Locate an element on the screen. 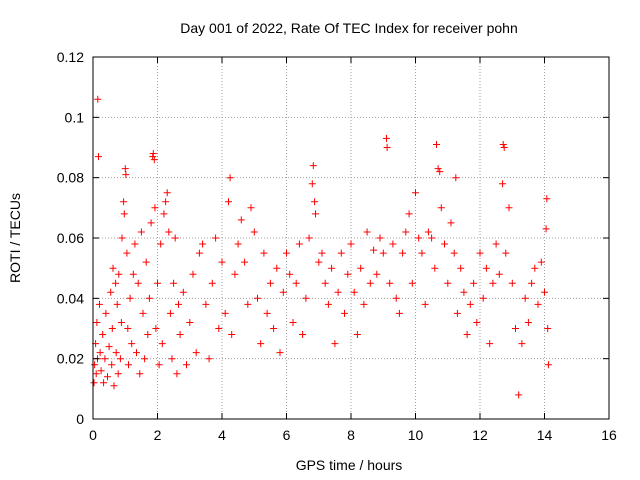  x-tick-label: 8 is located at coordinates (351, 435).